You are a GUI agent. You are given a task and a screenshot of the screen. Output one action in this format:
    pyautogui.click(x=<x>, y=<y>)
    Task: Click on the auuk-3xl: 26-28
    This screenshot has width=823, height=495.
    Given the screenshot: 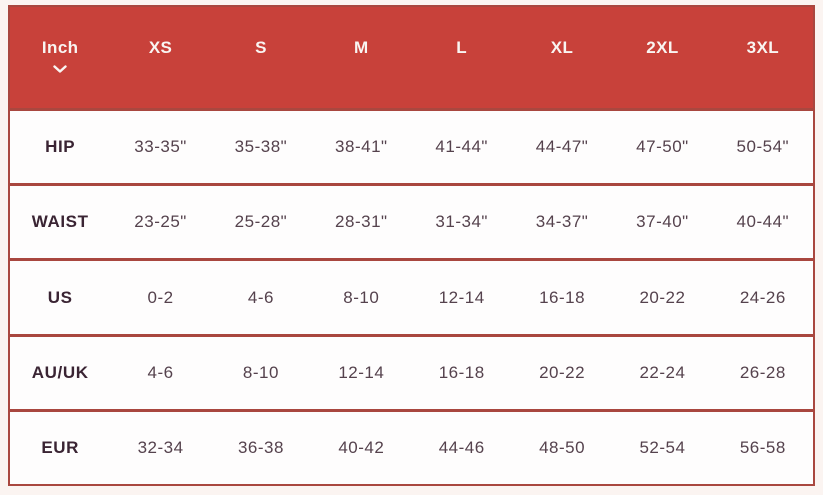 What is the action you would take?
    pyautogui.click(x=762, y=372)
    